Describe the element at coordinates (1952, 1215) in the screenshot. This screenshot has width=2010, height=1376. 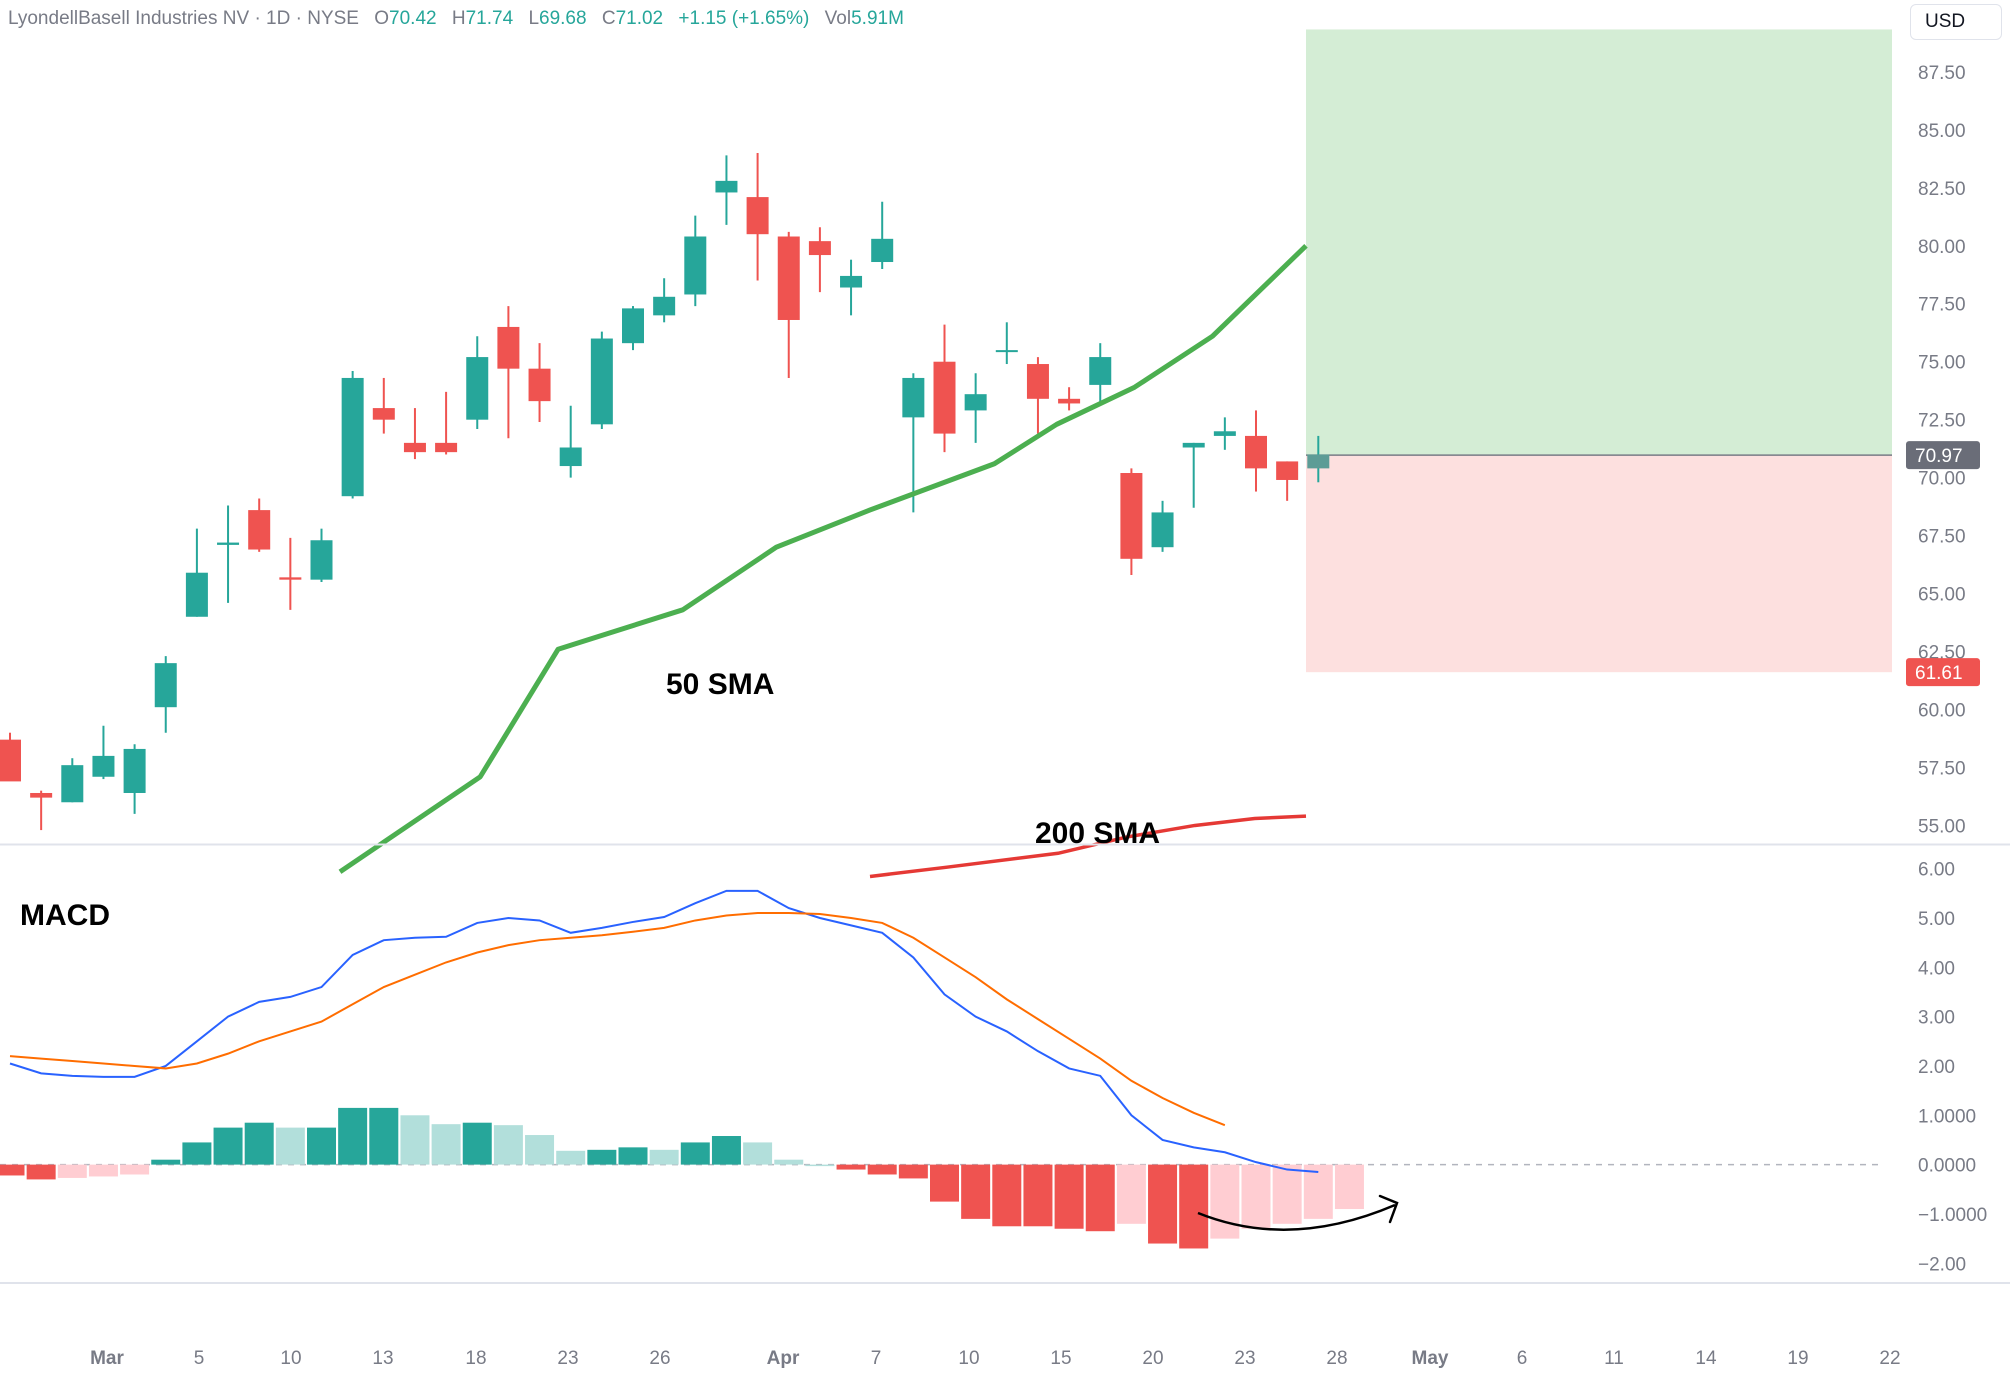
I see `macd-tick-label: −1.0000` at that location.